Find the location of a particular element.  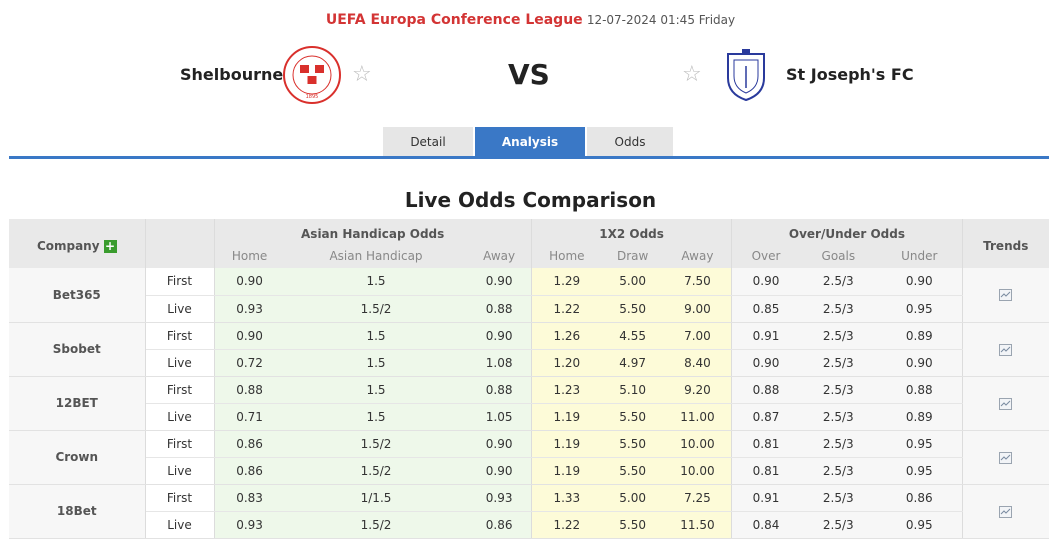

x12-away-odds: 10.00 is located at coordinates (698, 444).